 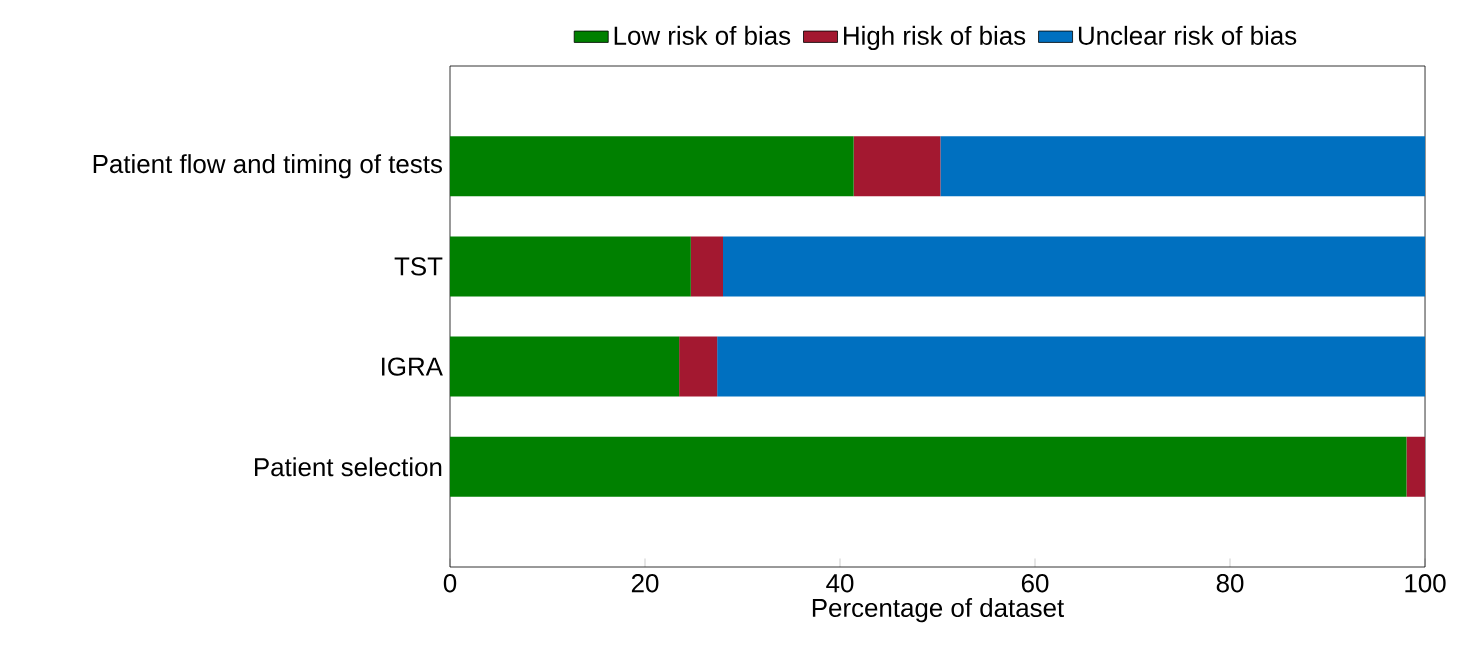 What do you see at coordinates (840, 583) in the screenshot?
I see `x-tick-label: 40` at bounding box center [840, 583].